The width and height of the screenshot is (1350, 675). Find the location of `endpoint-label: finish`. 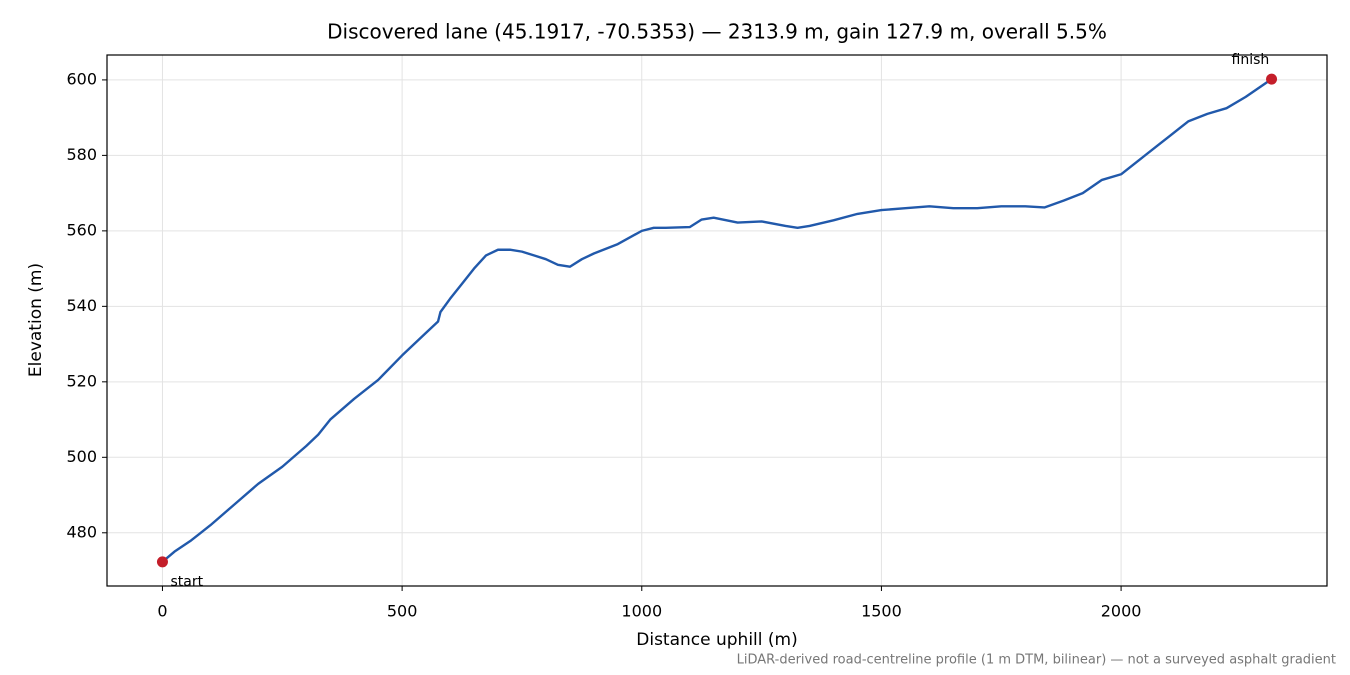

endpoint-label: finish is located at coordinates (1251, 60).